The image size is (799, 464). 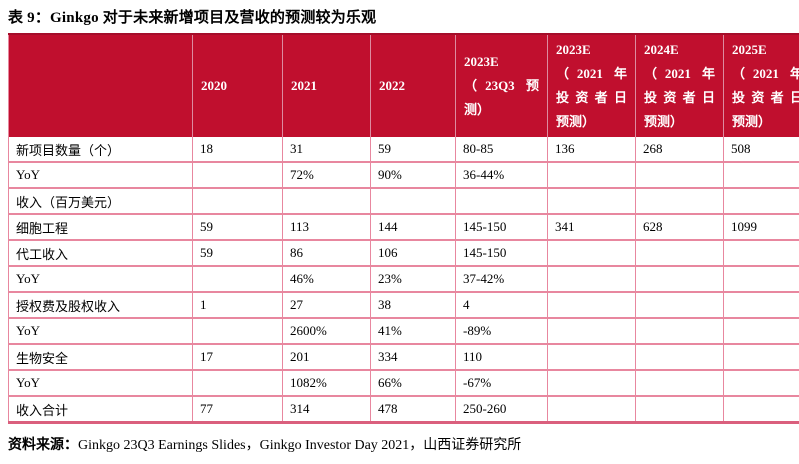 What do you see at coordinates (501, 279) in the screenshot?
I see `data-cell: 37-42%` at bounding box center [501, 279].